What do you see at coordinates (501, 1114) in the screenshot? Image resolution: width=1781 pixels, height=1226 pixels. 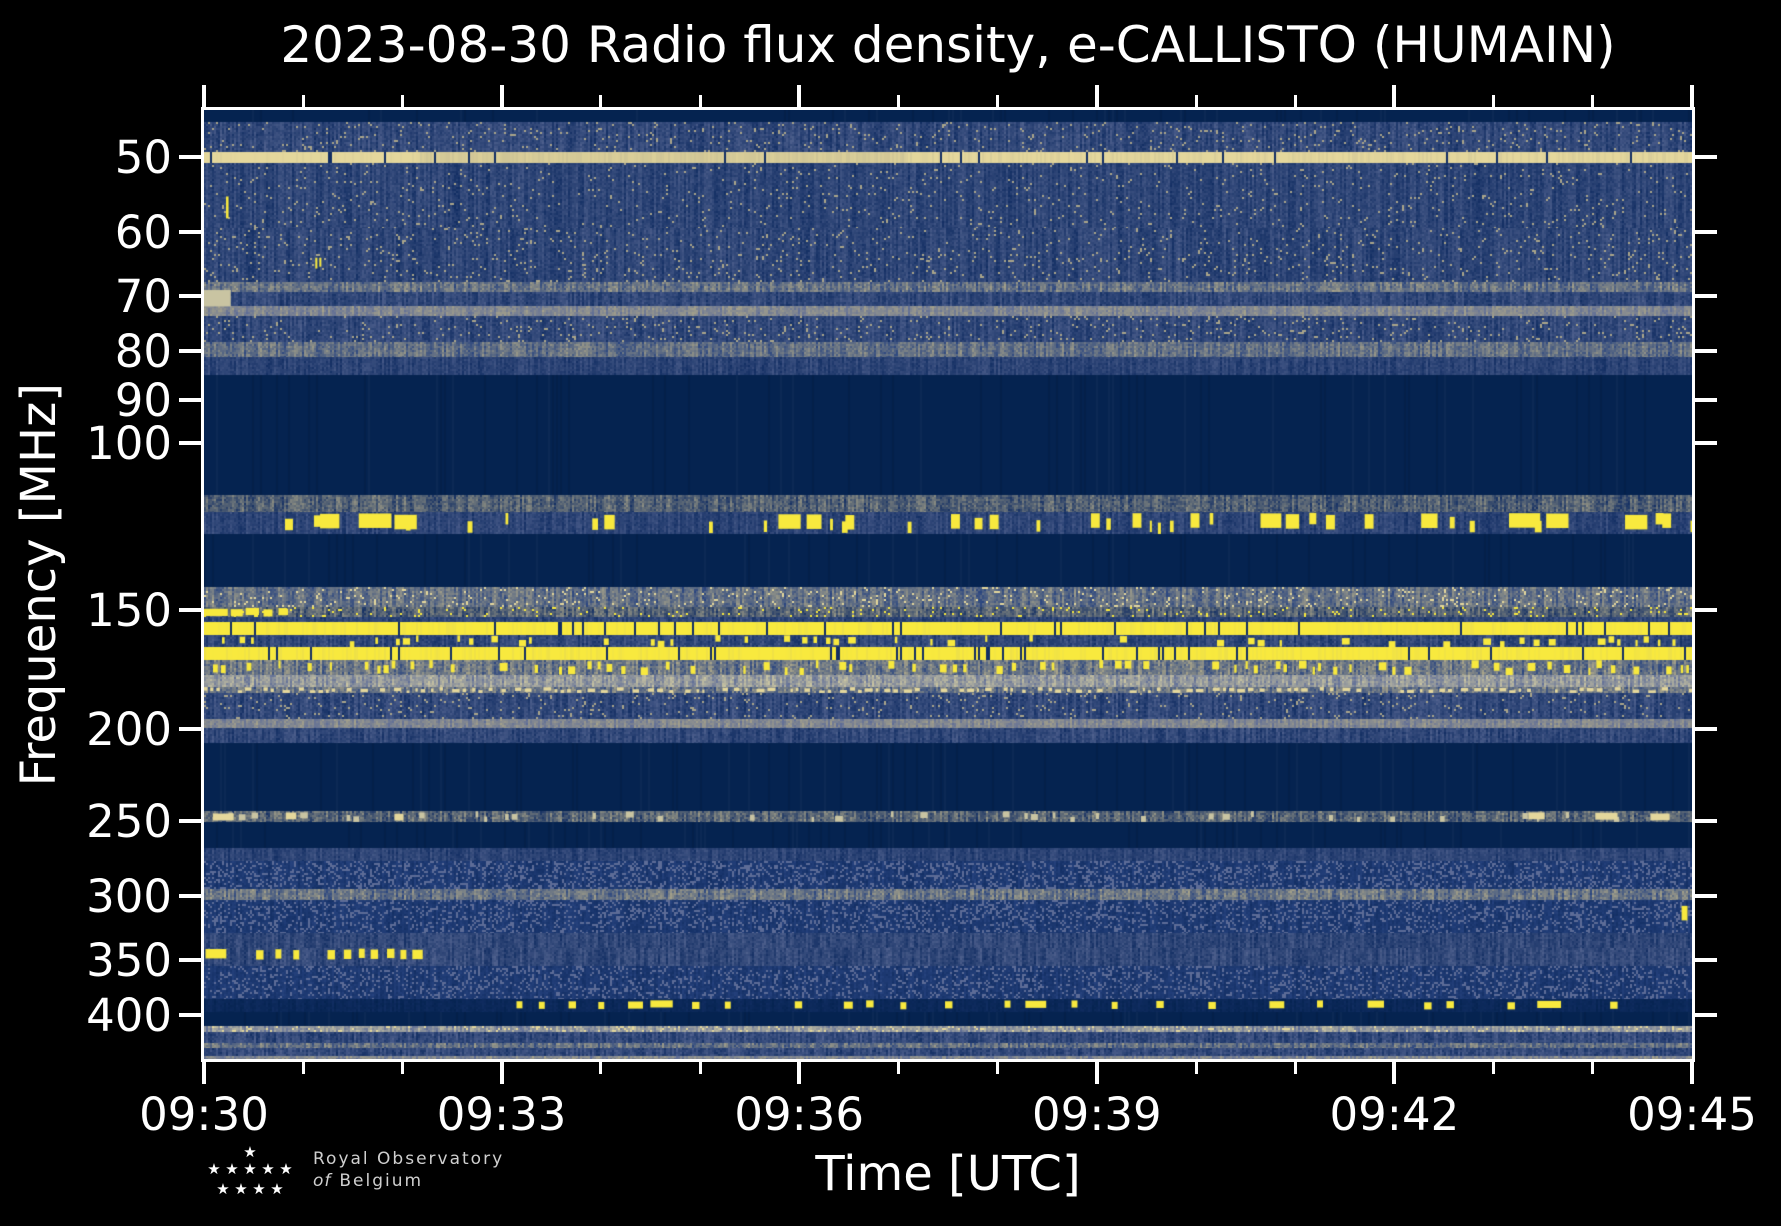 I see `x-tick-label: 09:33` at bounding box center [501, 1114].